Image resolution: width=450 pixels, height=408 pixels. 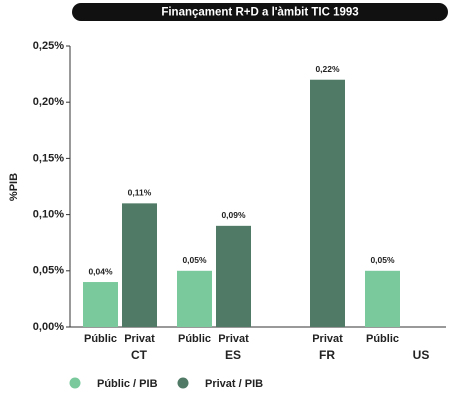 What do you see at coordinates (100, 271) in the screenshot?
I see `value-label: 0,04%` at bounding box center [100, 271].